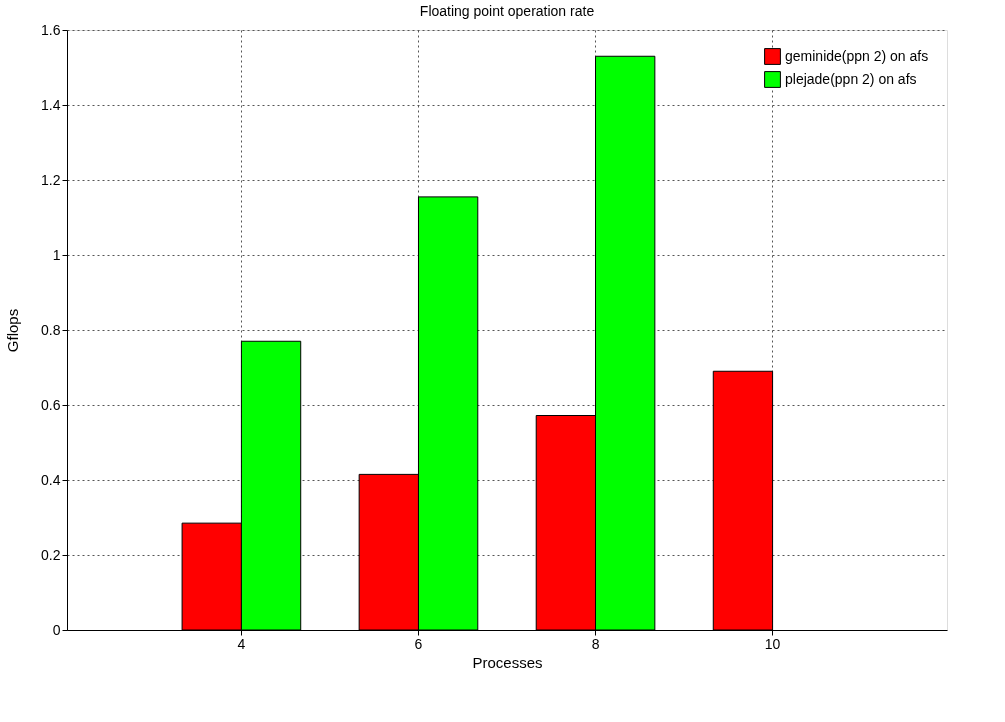  I want to click on x-tick-label: 8, so click(595, 643).